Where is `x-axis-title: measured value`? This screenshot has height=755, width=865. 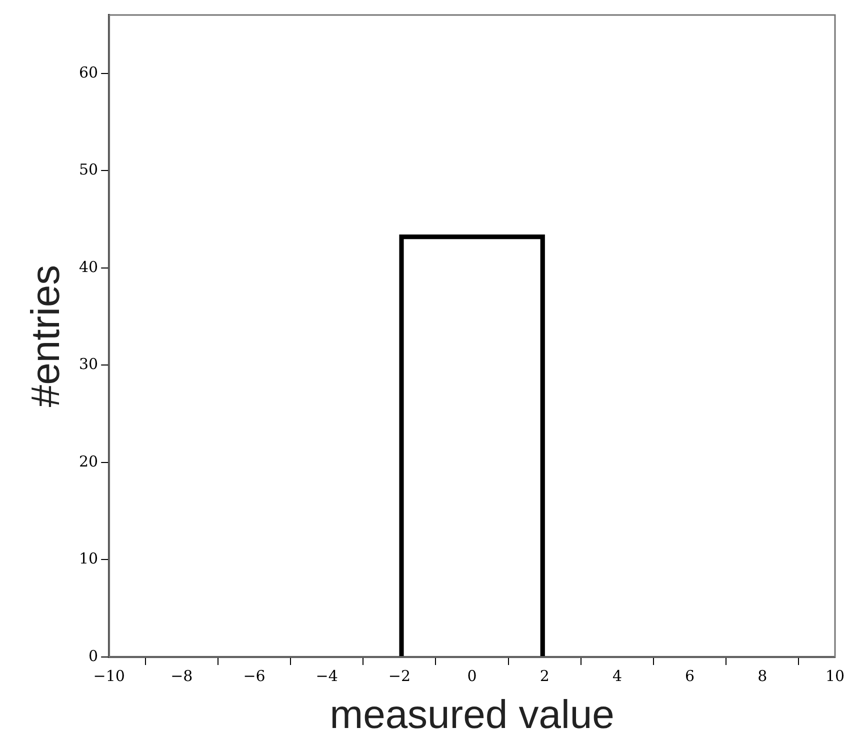 x-axis-title: measured value is located at coordinates (472, 715).